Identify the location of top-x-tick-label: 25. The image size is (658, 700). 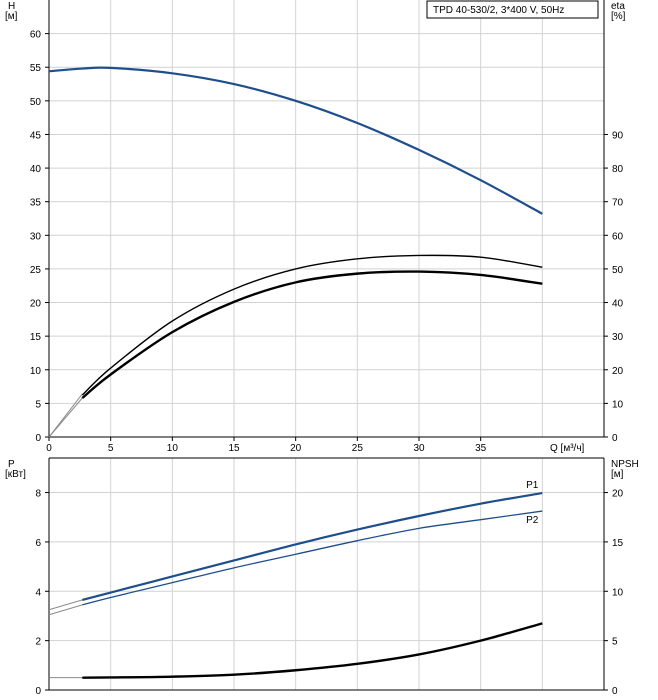
(358, 448).